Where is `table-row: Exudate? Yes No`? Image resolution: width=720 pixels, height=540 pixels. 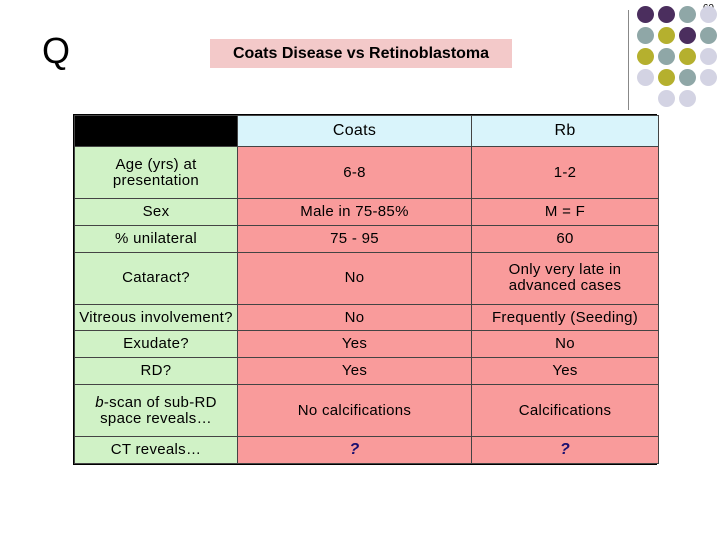 table-row: Exudate? Yes No is located at coordinates (366, 344).